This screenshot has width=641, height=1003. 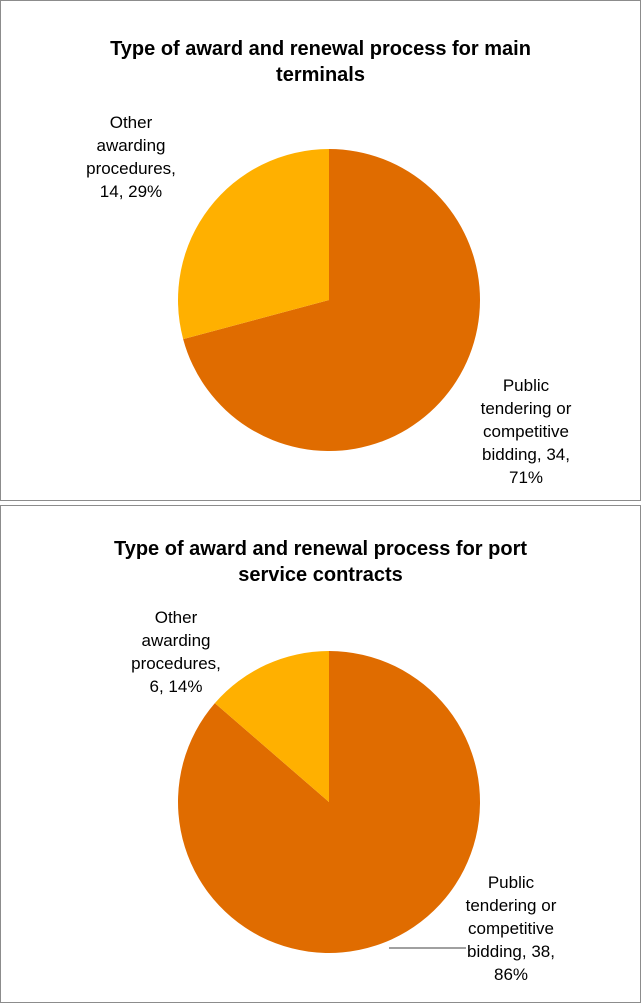 What do you see at coordinates (131, 191) in the screenshot?
I see `data-label-line: 14, 29%` at bounding box center [131, 191].